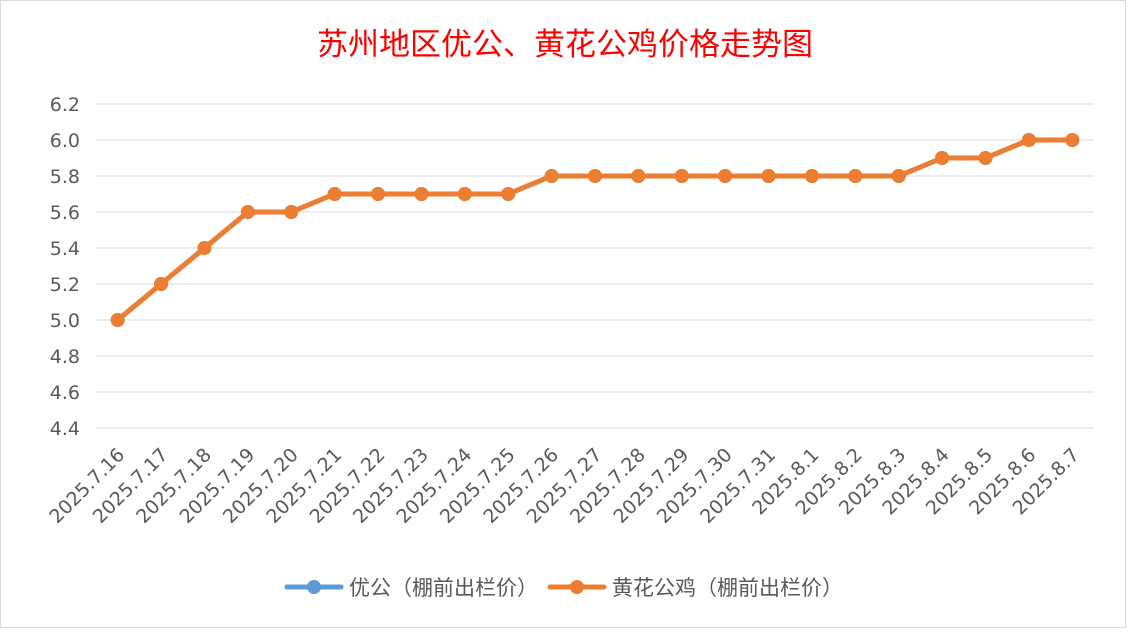 This screenshot has width=1130, height=636. Describe the element at coordinates (65, 267) in the screenshot. I see `y-axis-ticks: 6.2 6.0 5.8 5.6 5.4 5.2 5.0 4.8 4.6 4.4` at that location.